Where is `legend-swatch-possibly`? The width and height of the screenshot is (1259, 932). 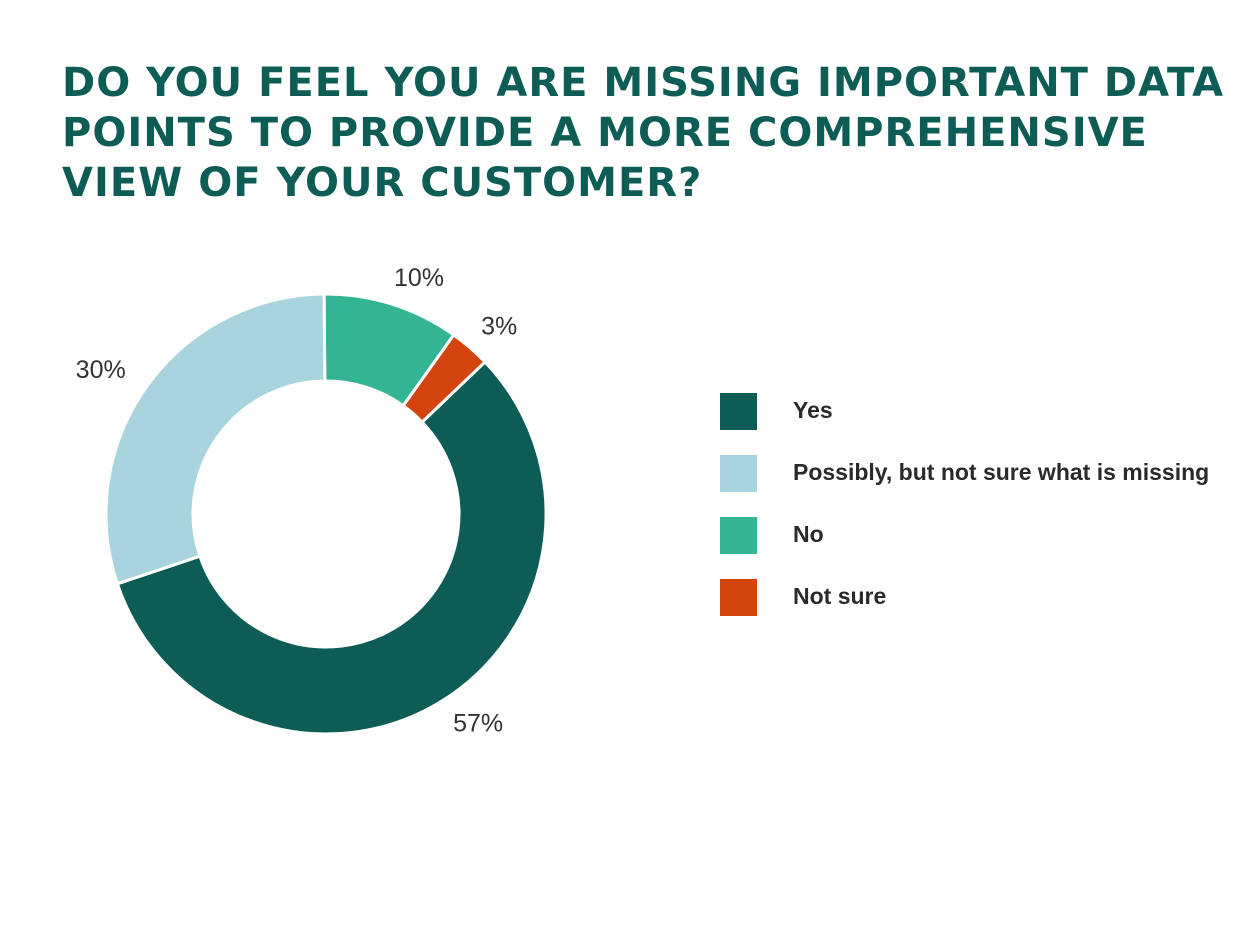 legend-swatch-possibly is located at coordinates (738, 473).